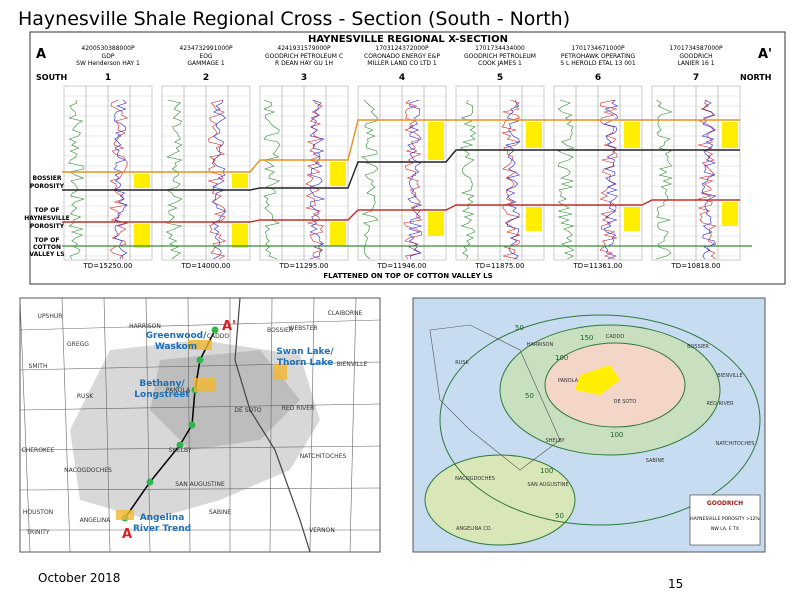 Image resolution: width=800 pixels, height=600 pixels. What do you see at coordinates (50, 316) in the screenshot?
I see `county-label: UPSHUR` at bounding box center [50, 316].